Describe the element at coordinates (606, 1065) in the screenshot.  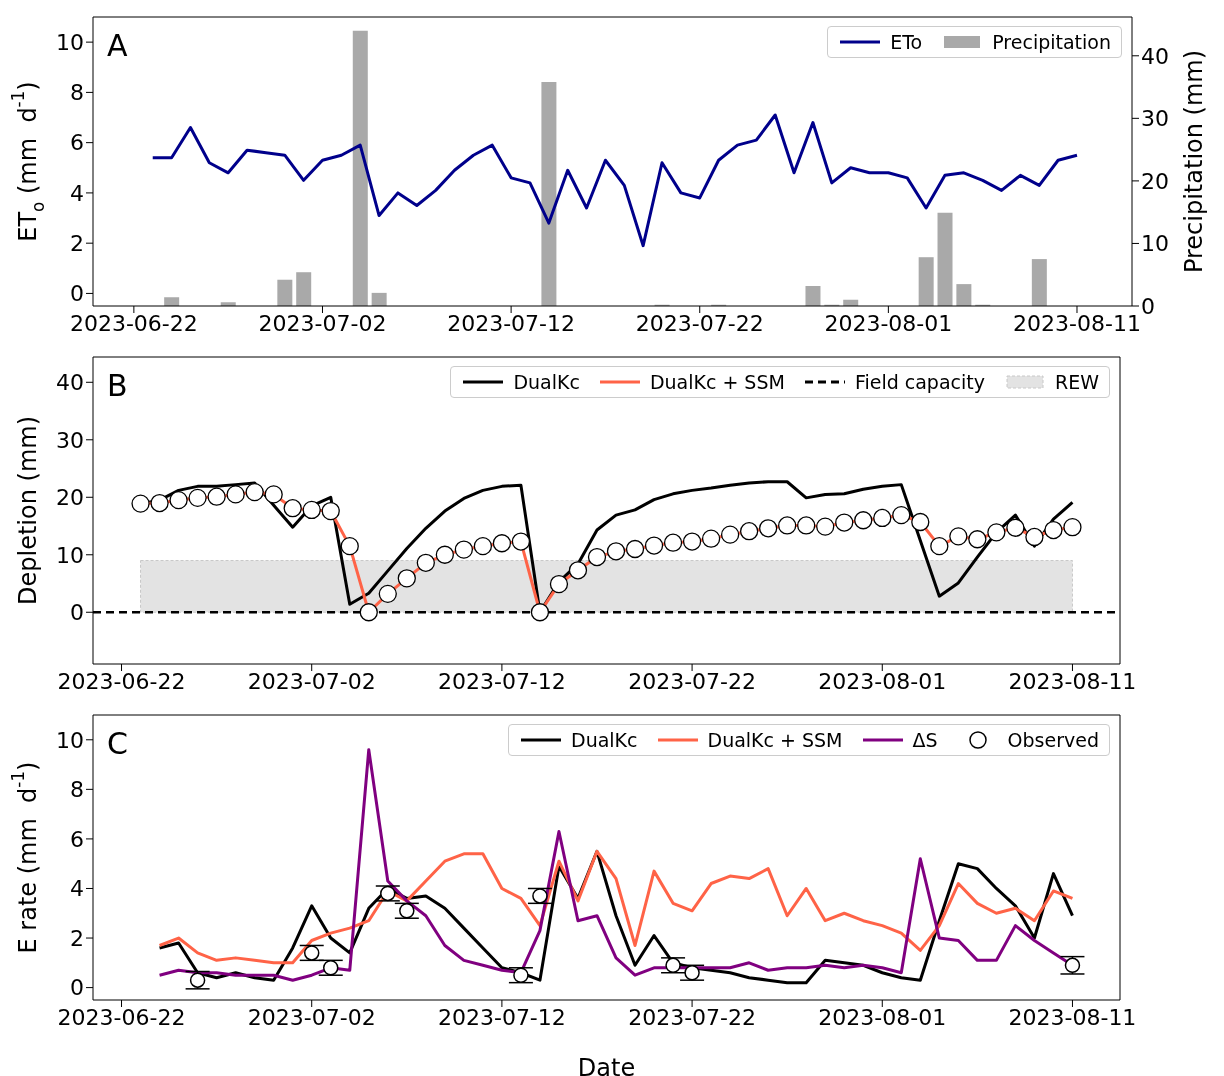
I see `x-axis-title: Date` at that location.